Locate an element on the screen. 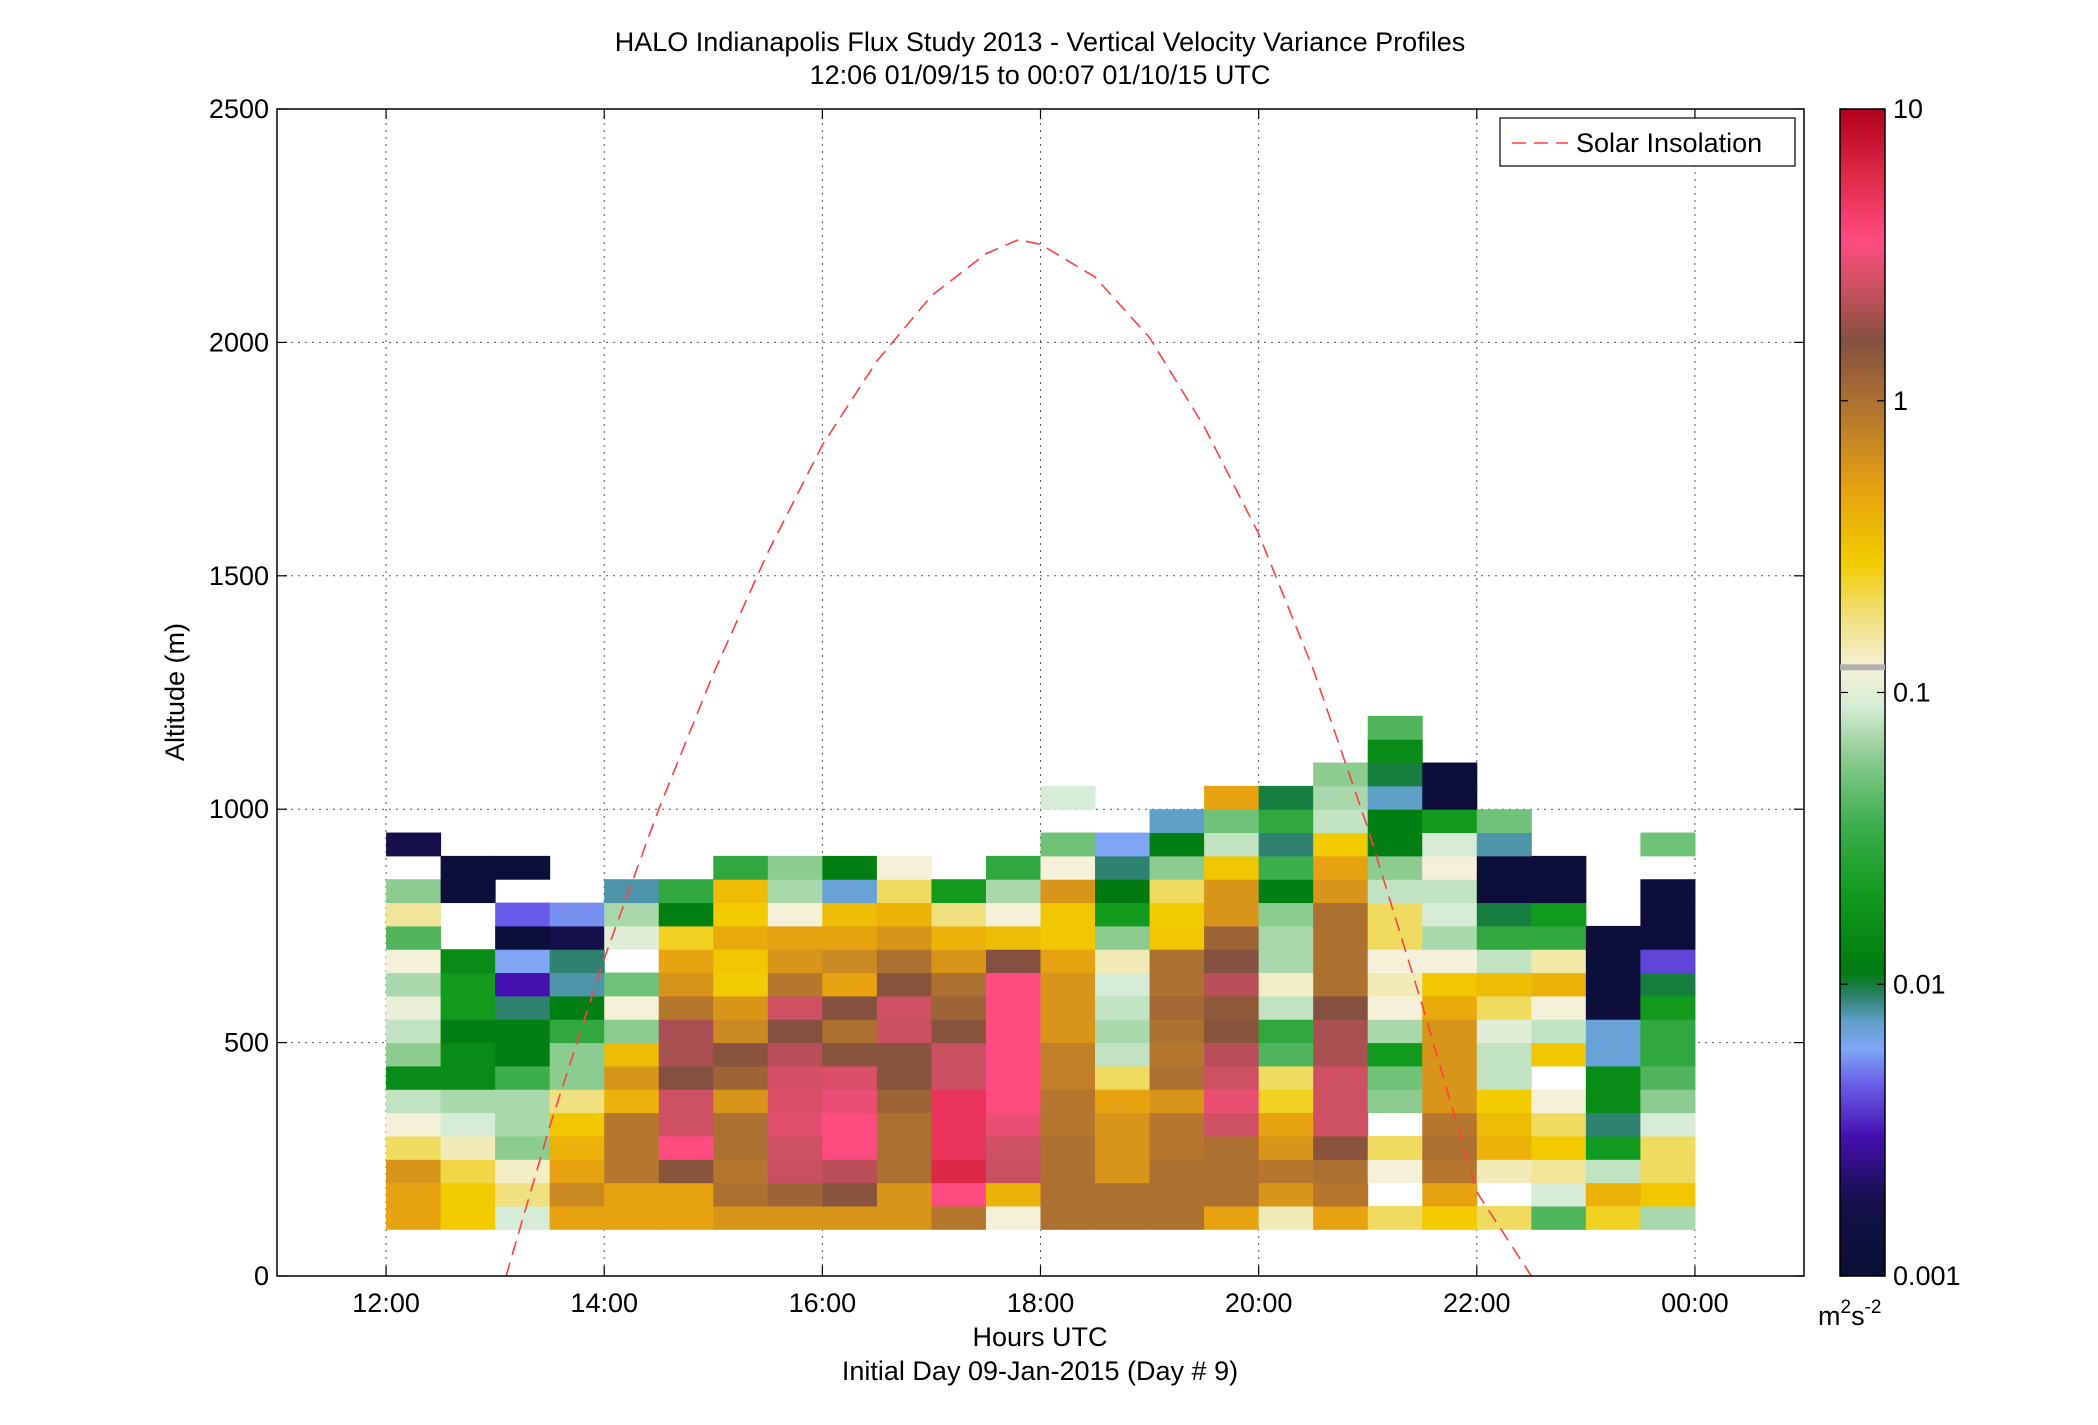  y-axis-label: Altitude (m) is located at coordinates (175, 692).